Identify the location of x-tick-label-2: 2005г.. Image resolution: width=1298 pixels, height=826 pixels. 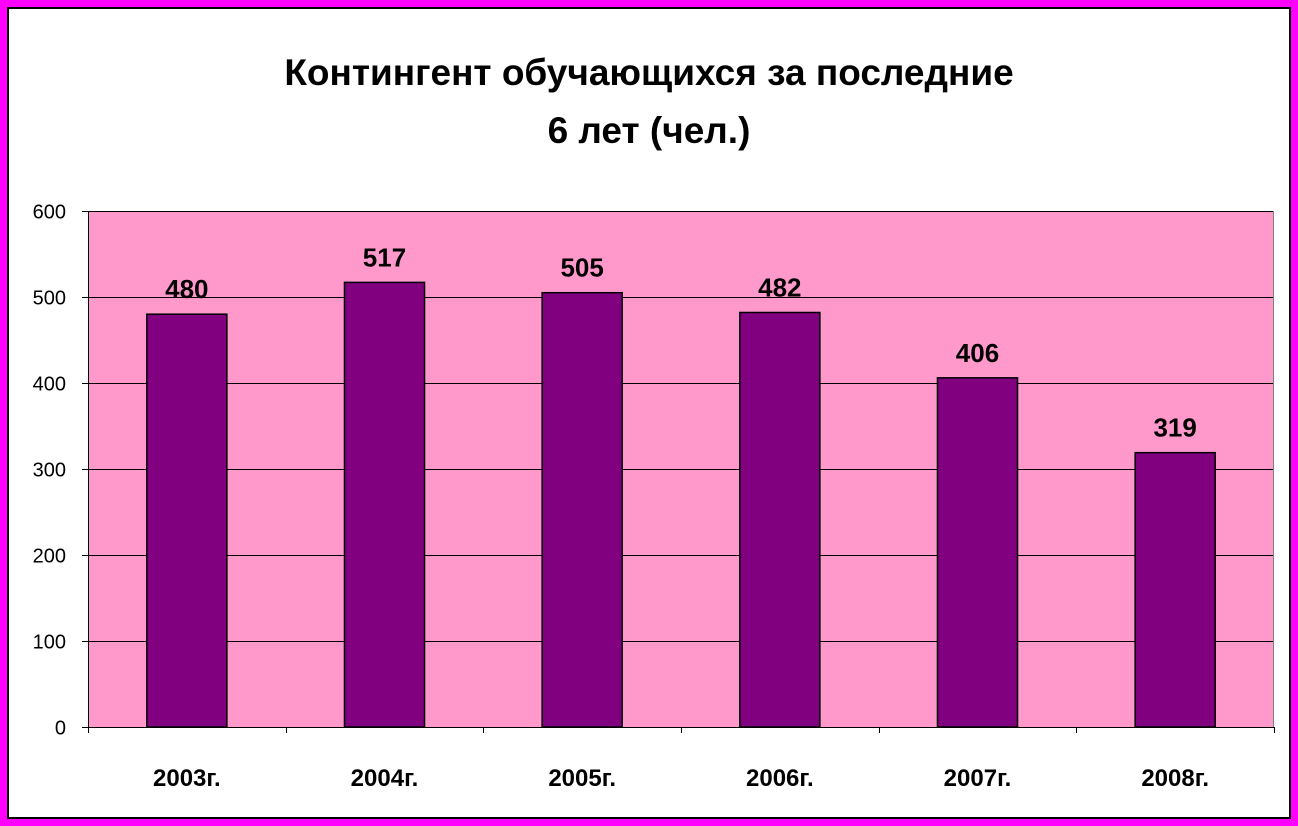
(582, 778).